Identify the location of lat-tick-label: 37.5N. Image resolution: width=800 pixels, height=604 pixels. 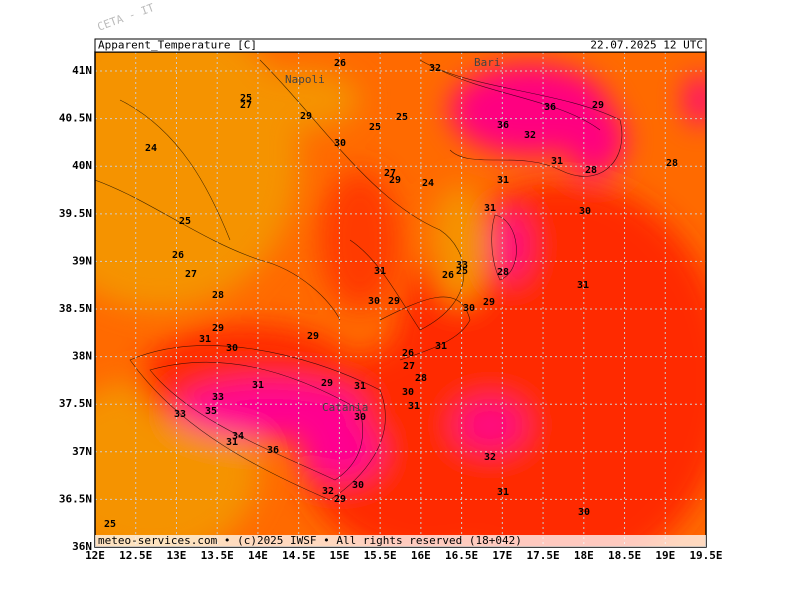
(75, 403).